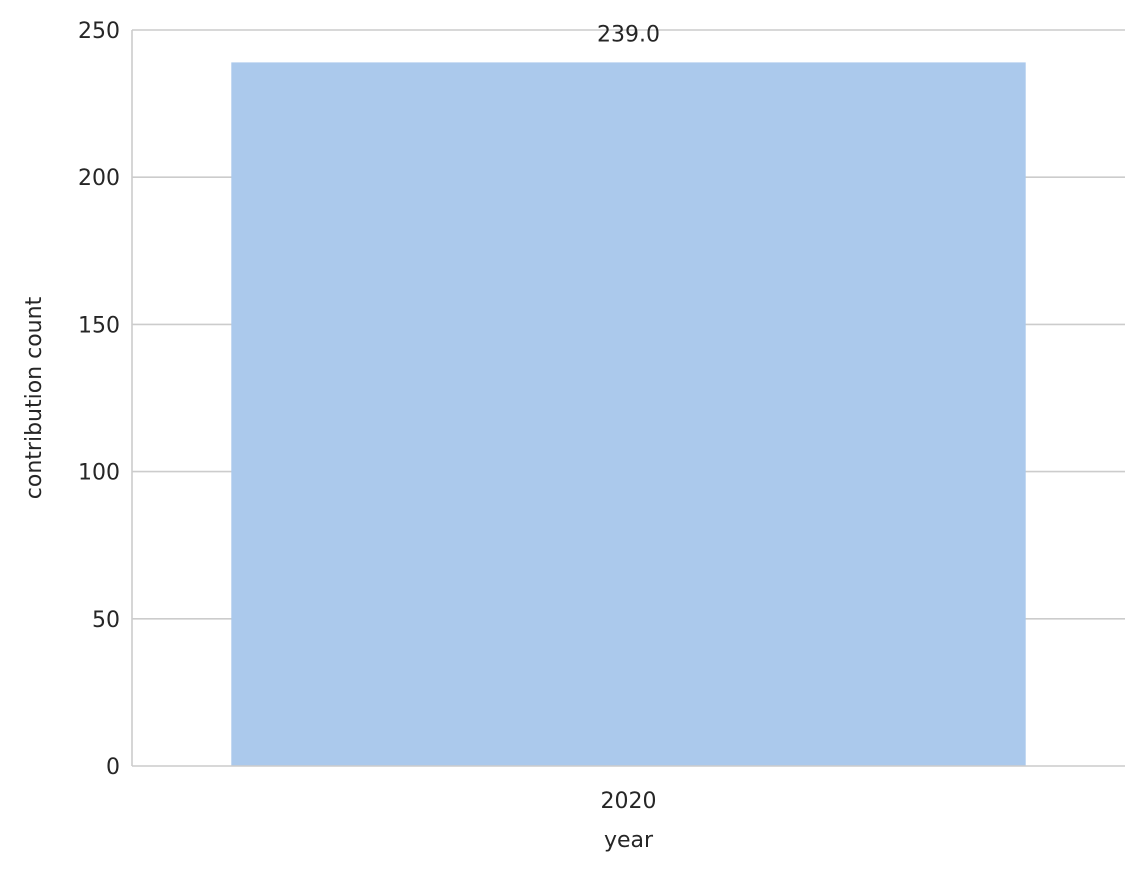 This screenshot has width=1143, height=873. What do you see at coordinates (34, 397) in the screenshot?
I see `y-axis-label: contribution count` at bounding box center [34, 397].